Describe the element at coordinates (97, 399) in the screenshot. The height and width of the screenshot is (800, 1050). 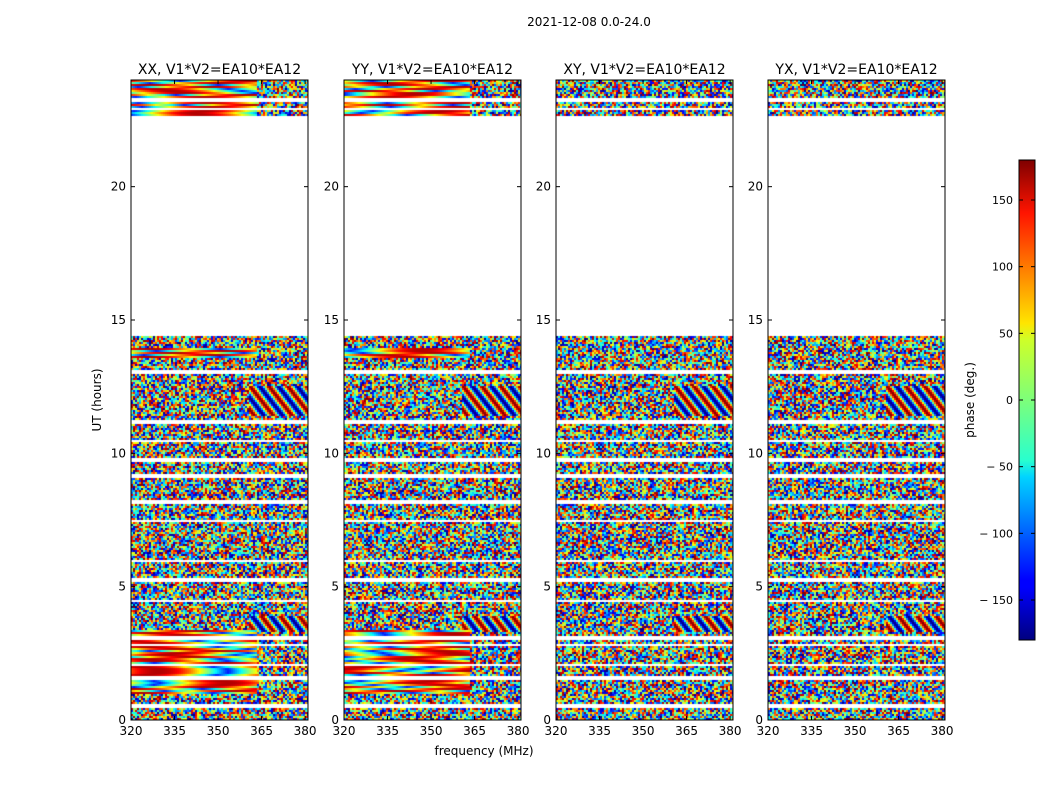
I see `y-axis-label: UT (hours)` at that location.